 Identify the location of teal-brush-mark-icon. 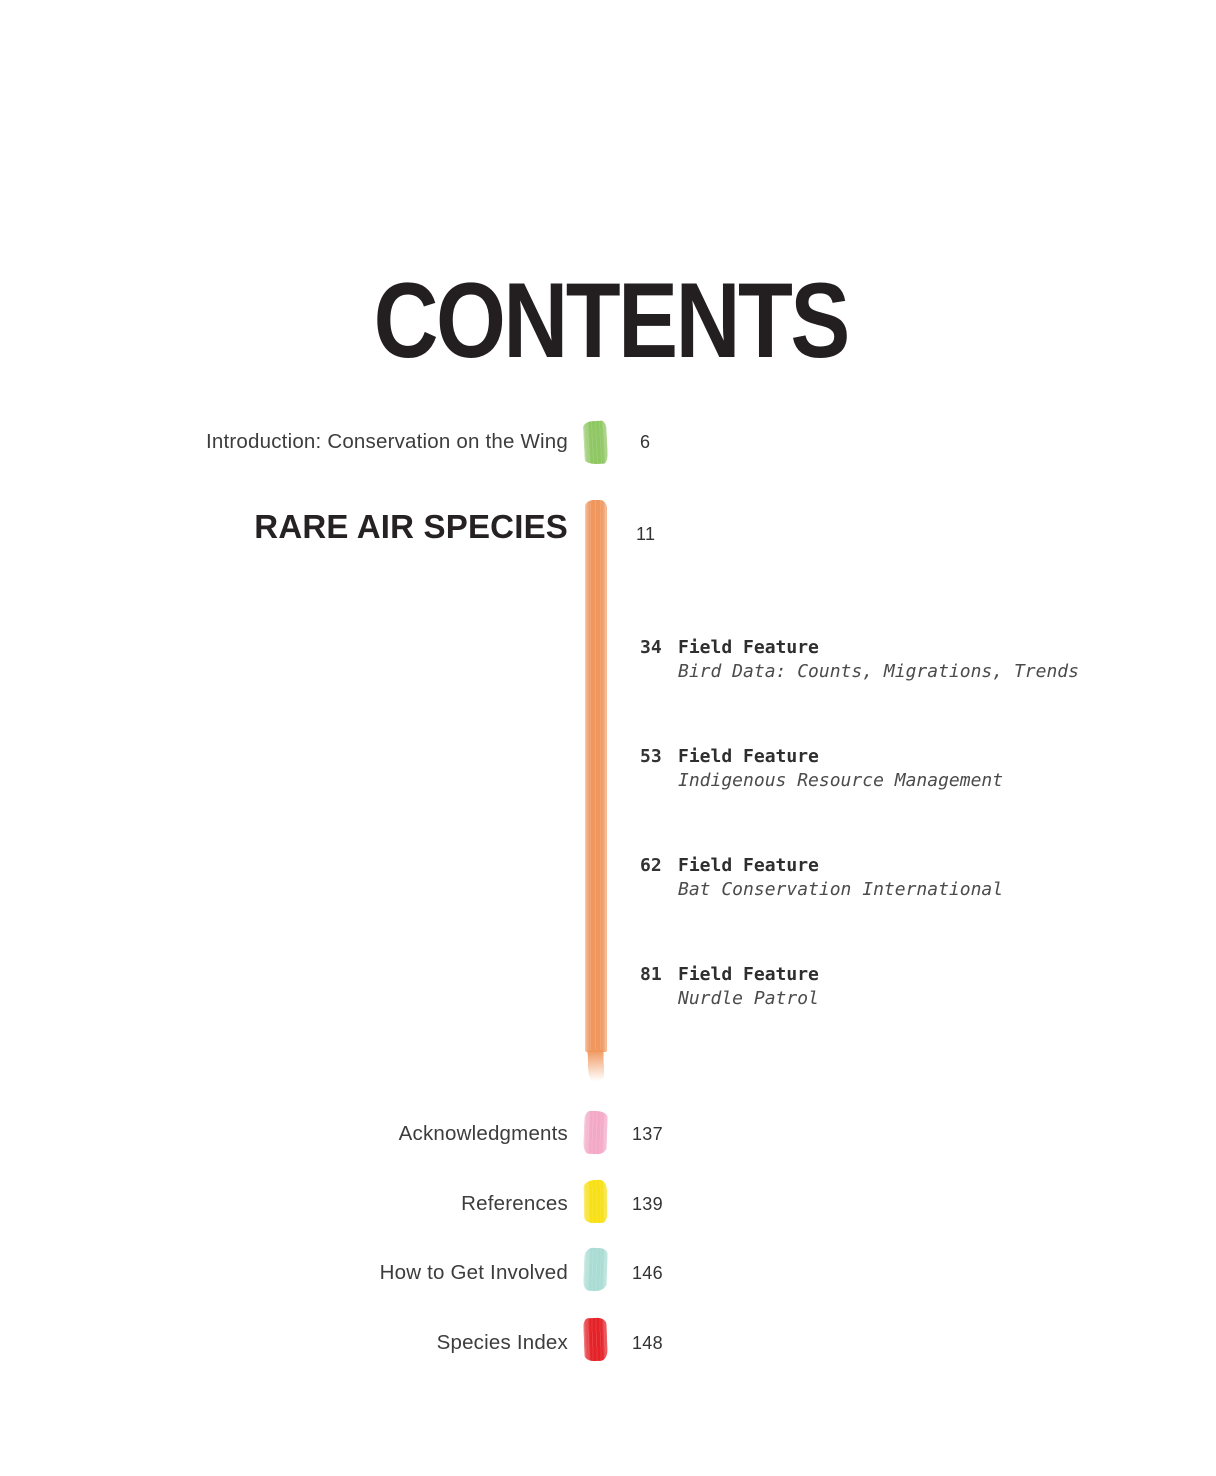
(595, 1269).